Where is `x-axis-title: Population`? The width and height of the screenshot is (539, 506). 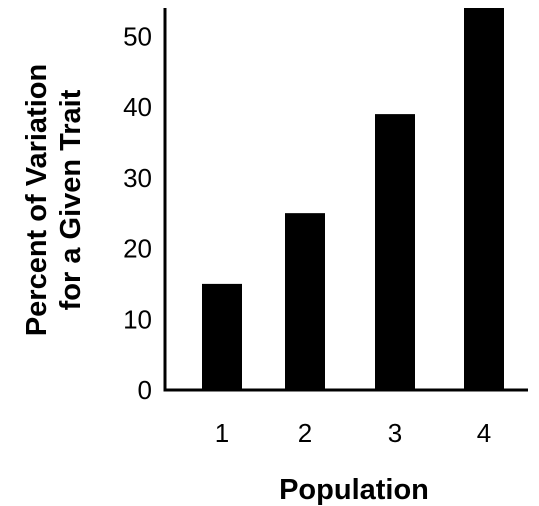
x-axis-title: Population is located at coordinates (354, 490).